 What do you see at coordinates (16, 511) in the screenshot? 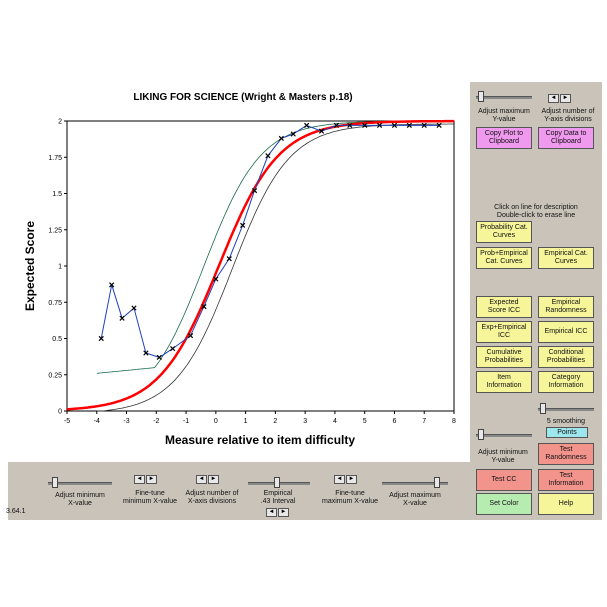
I see `version-label: 3.64.1` at bounding box center [16, 511].